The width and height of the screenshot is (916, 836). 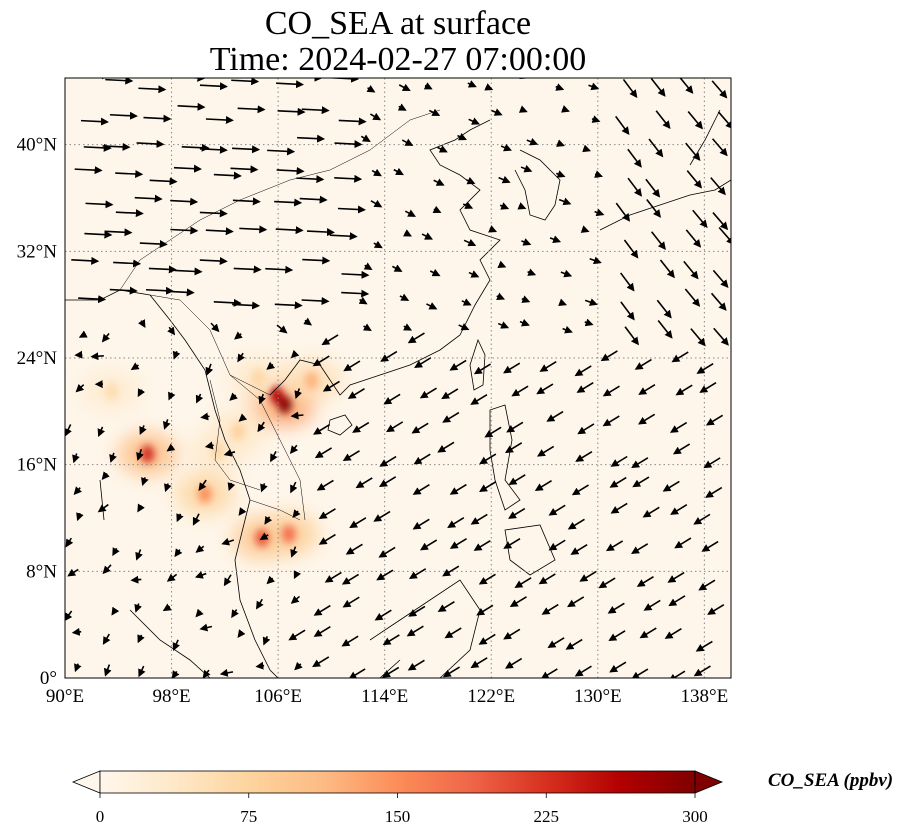 I want to click on coastline-andaman, so click(x=102, y=500).